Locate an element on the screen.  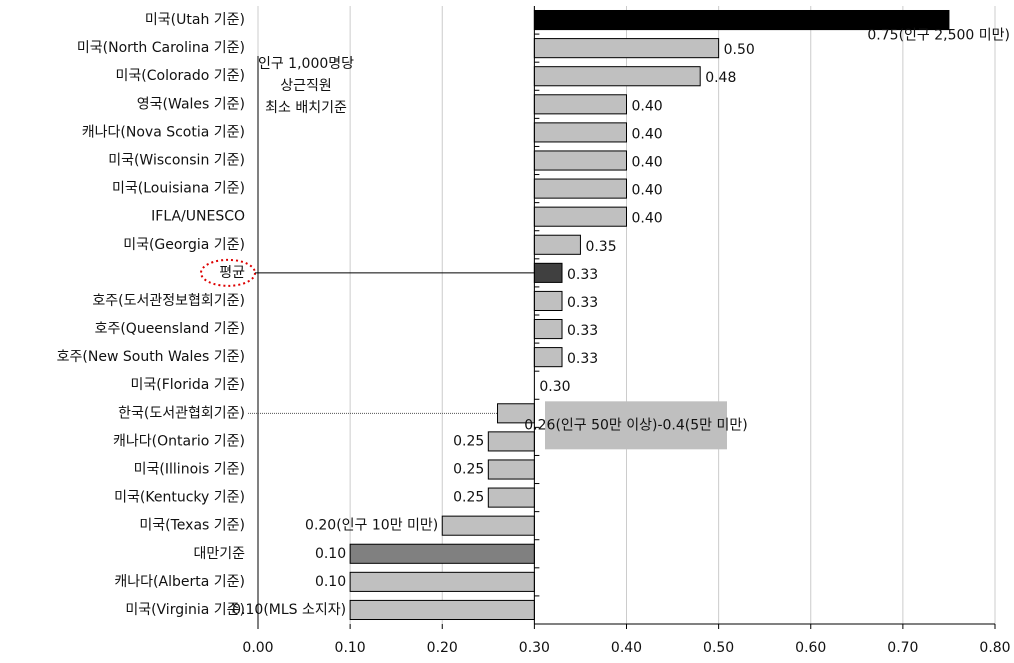
annotation: 최소 배치기준 is located at coordinates (306, 108).